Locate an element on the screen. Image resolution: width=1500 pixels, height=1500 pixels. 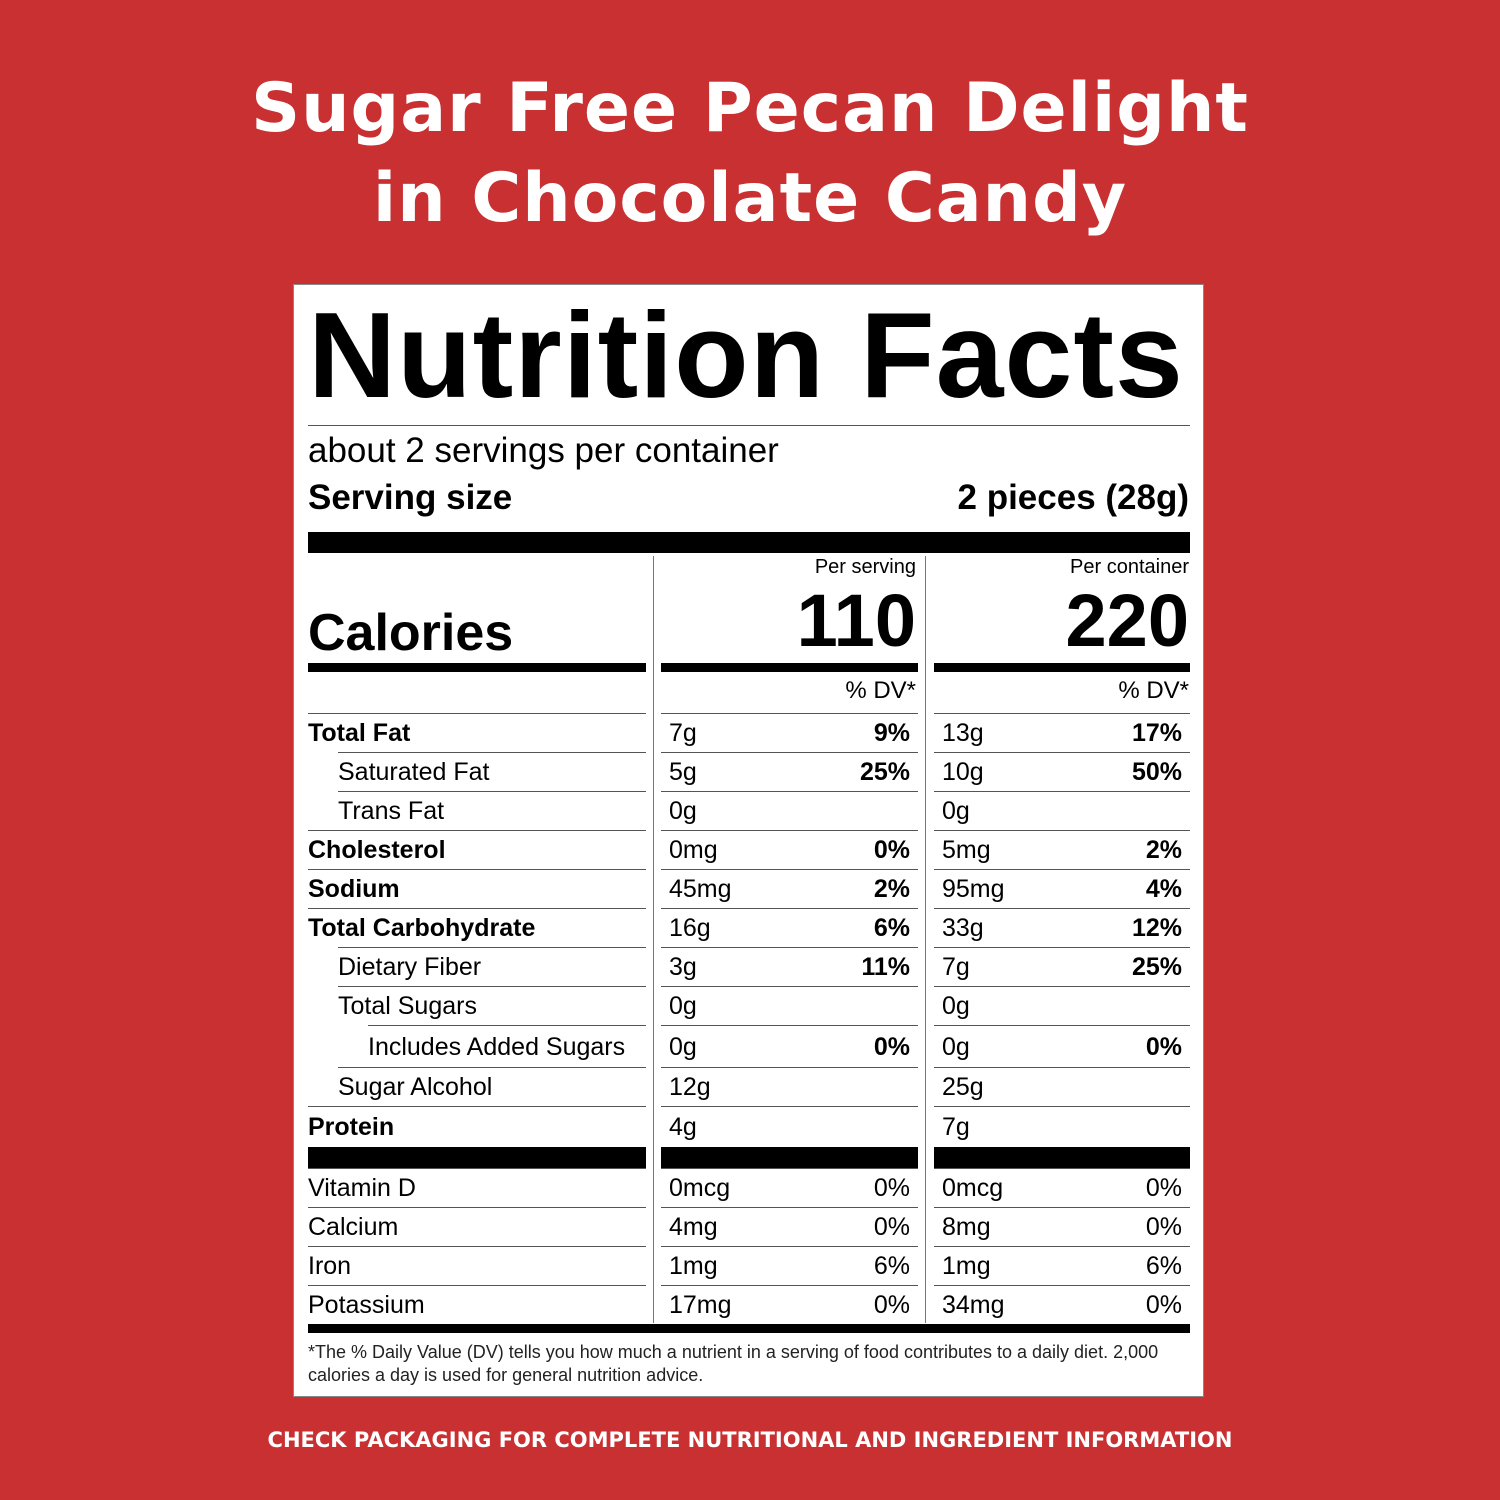
nutrient-serving-cell: 4mg 0% is located at coordinates (789, 1226).